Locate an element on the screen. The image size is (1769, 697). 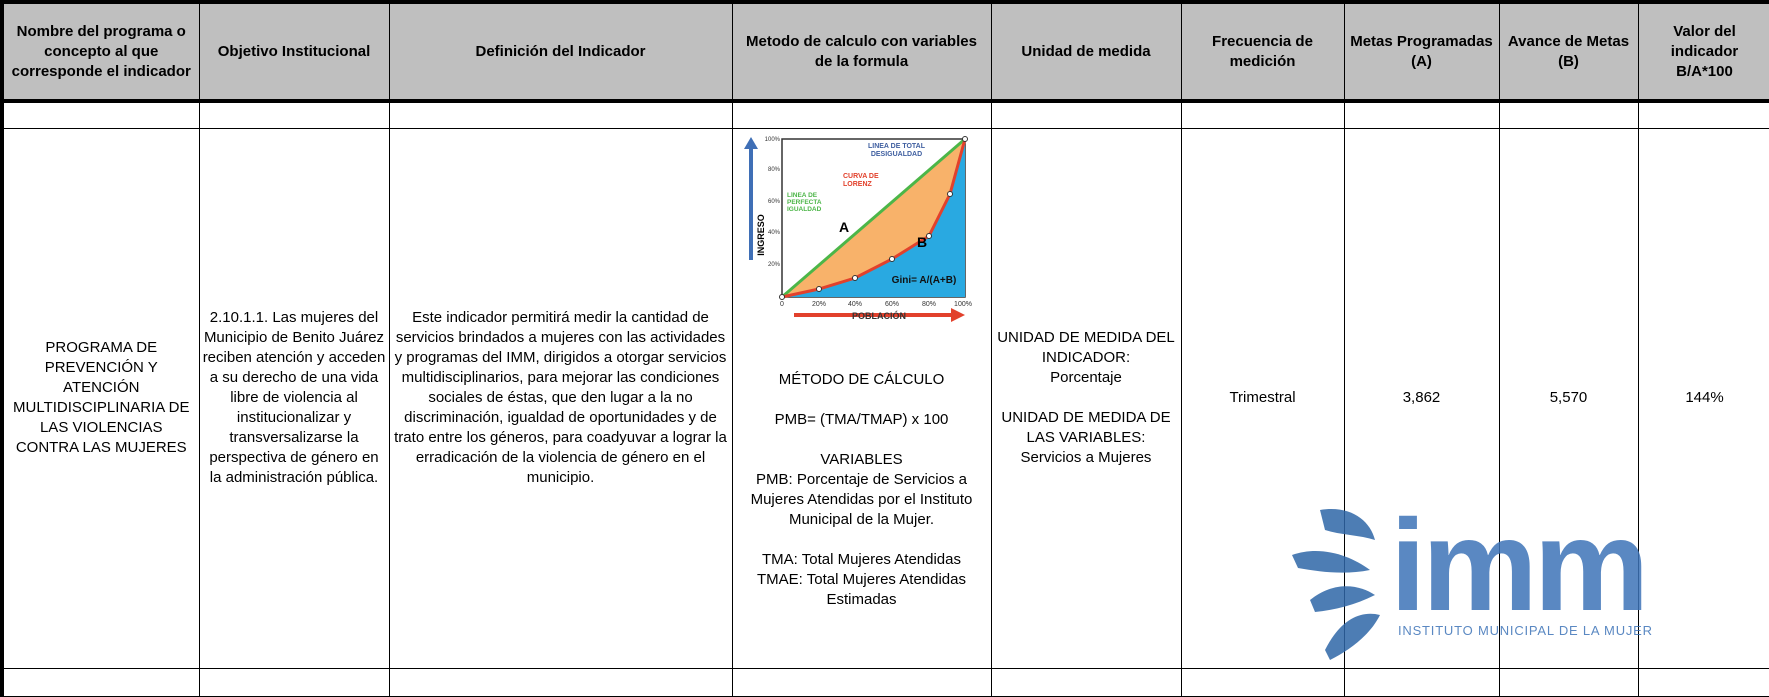
x-tick: 20% is located at coordinates (819, 304).